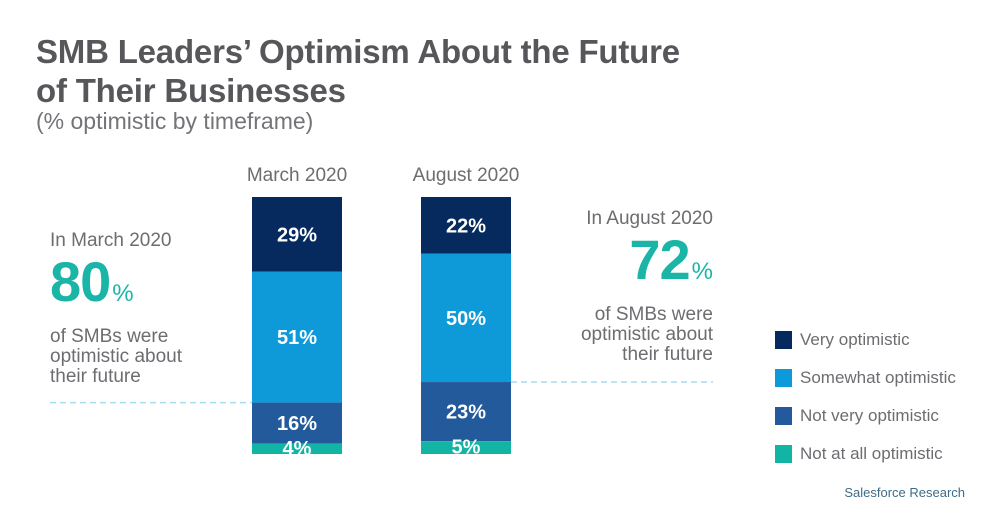 This screenshot has width=1000, height=526. I want to click on data-label-march-2020-very-optimistic: 29%, so click(297, 235).